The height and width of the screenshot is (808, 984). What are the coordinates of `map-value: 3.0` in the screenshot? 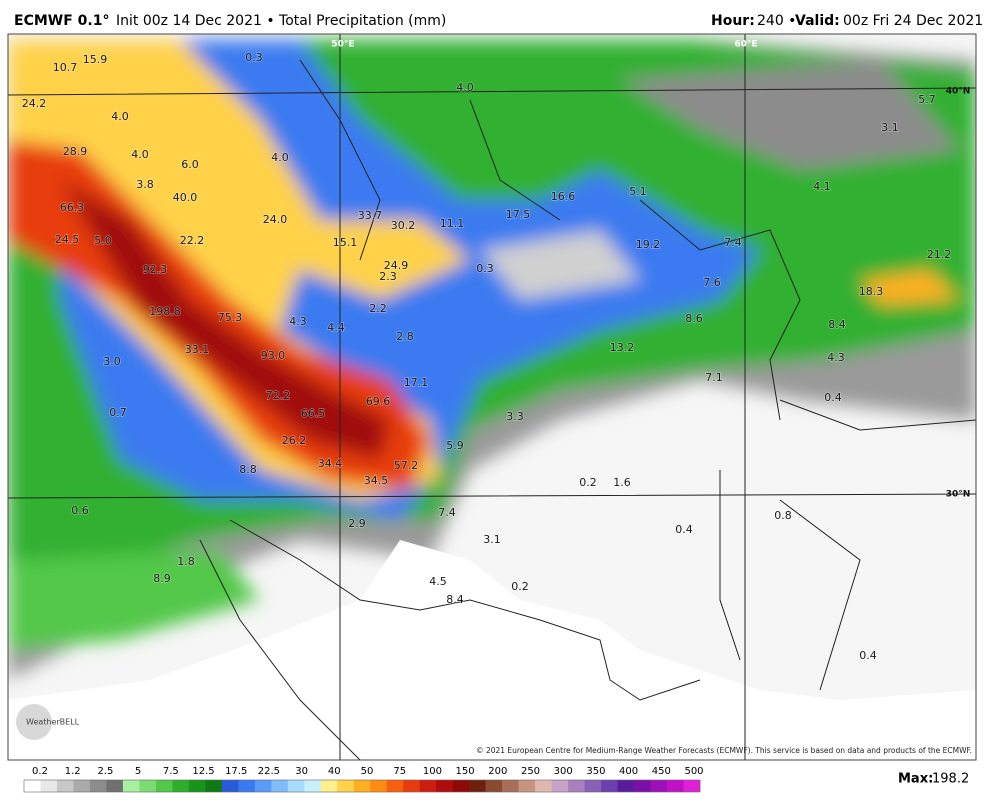 It's located at (112, 361).